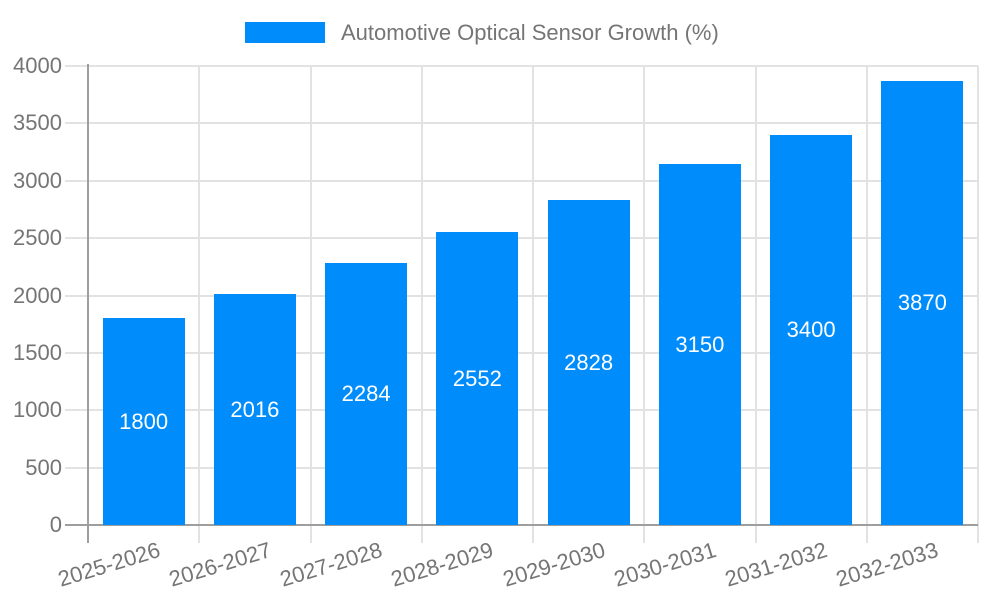  I want to click on bar-value-label: 2016, so click(255, 409).